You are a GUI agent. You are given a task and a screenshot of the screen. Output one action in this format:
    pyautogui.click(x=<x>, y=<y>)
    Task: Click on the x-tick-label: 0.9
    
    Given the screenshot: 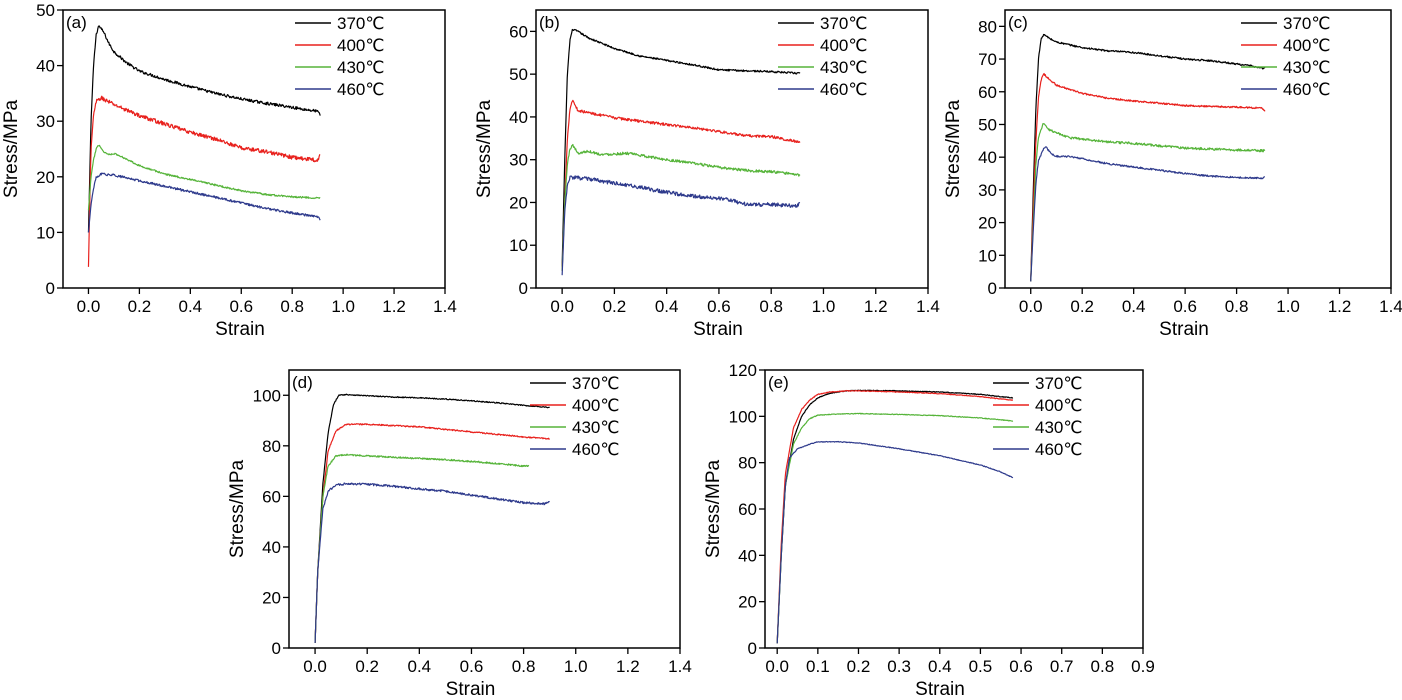 What is the action you would take?
    pyautogui.click(x=1143, y=666)
    